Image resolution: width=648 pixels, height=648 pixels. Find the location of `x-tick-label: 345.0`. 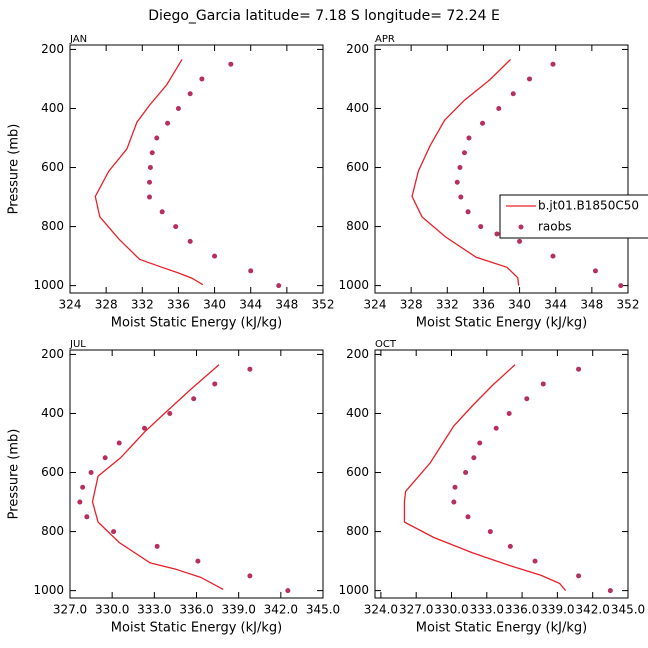

x-tick-label: 345.0 is located at coordinates (323, 610).